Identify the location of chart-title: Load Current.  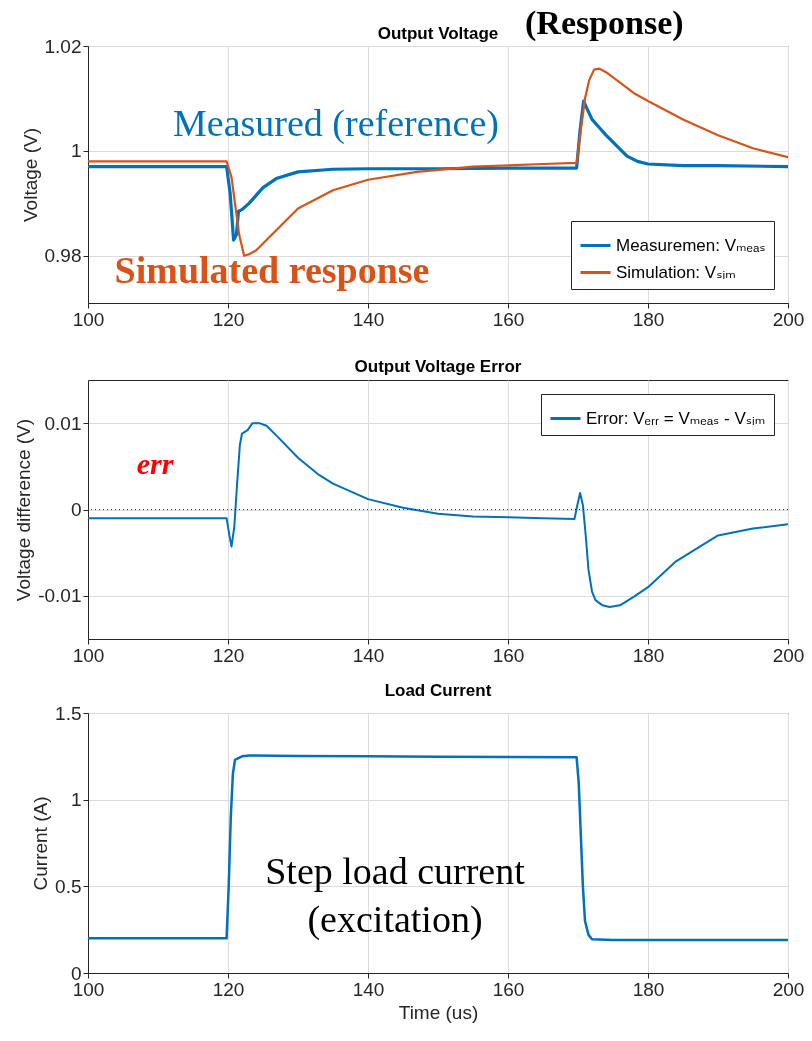
(438, 690).